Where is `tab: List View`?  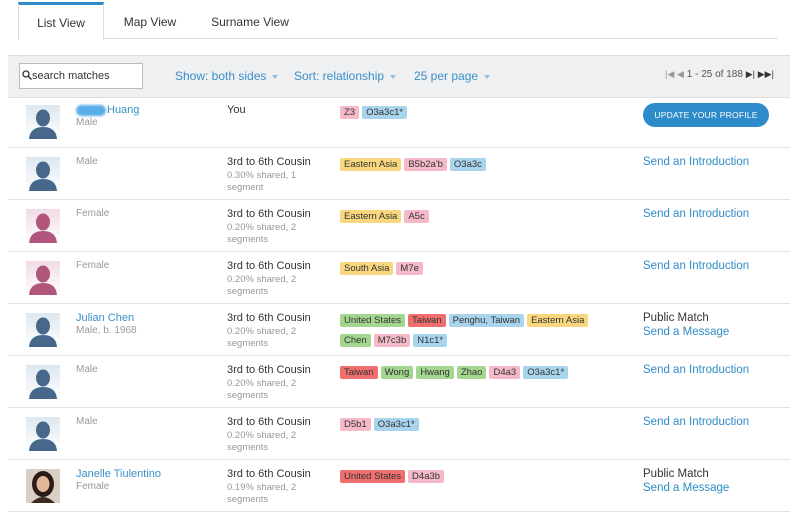
tab: List View is located at coordinates (61, 21).